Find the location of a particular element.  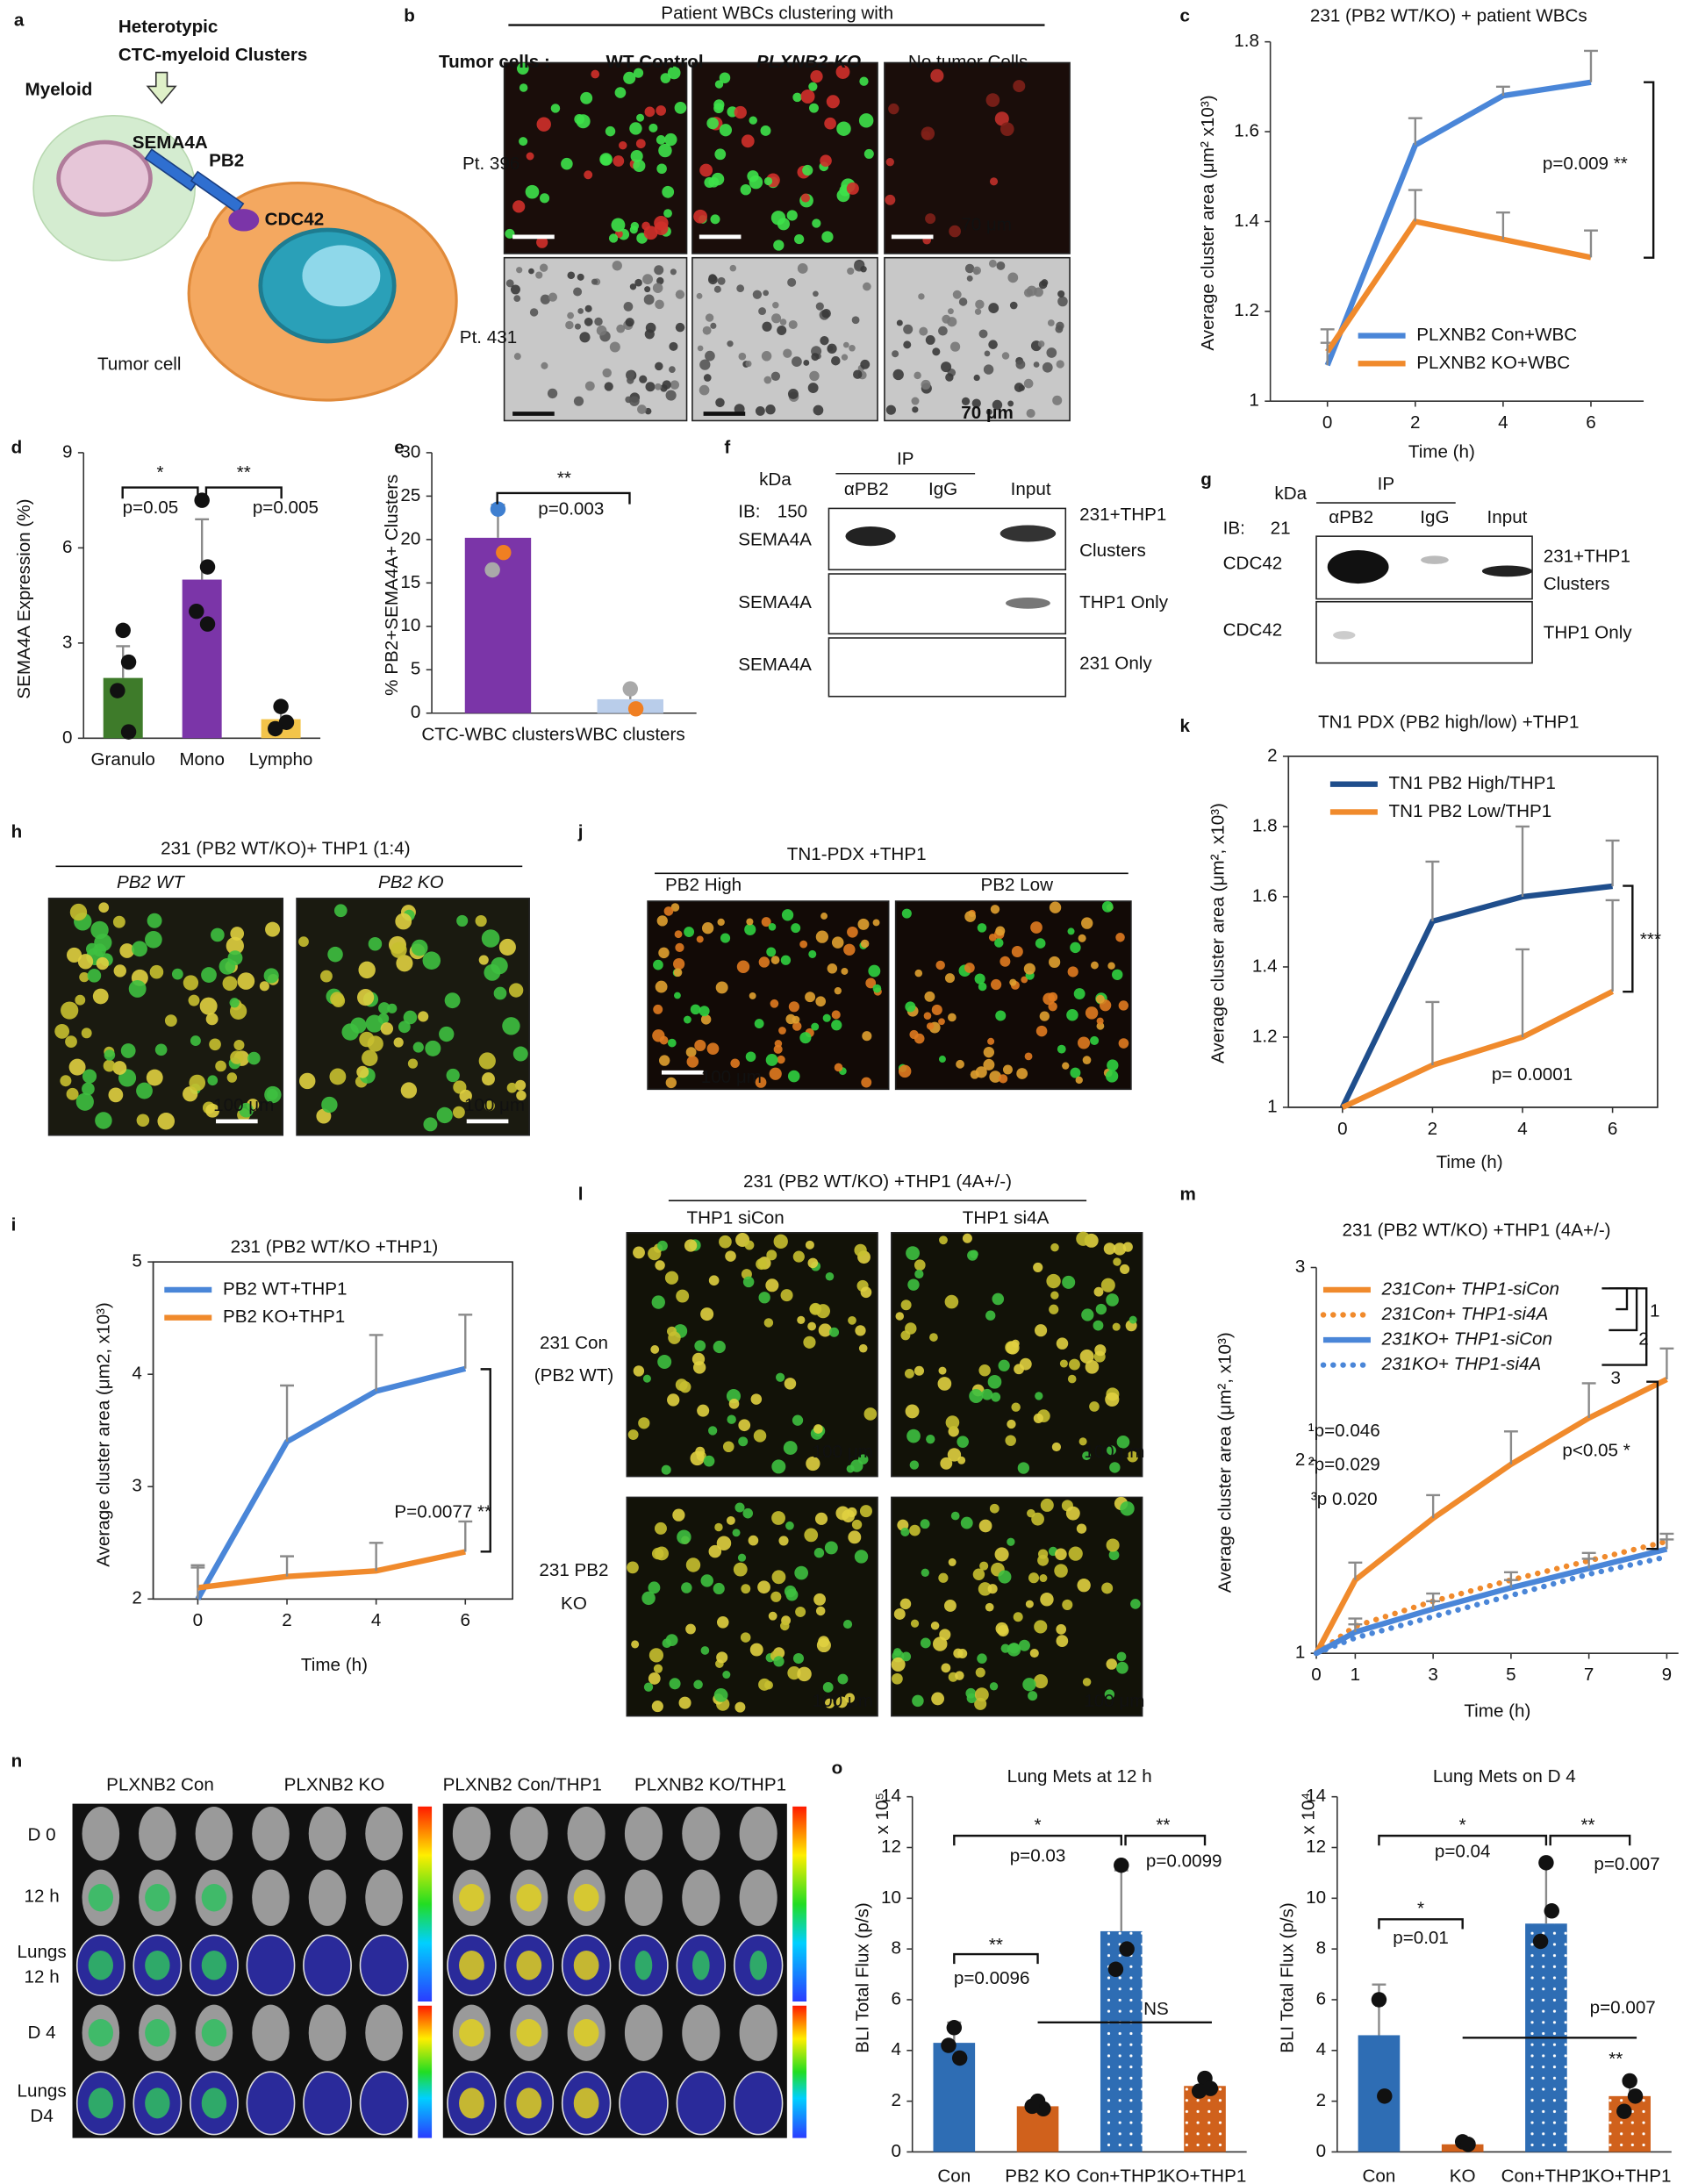

image is located at coordinates (977, 339).